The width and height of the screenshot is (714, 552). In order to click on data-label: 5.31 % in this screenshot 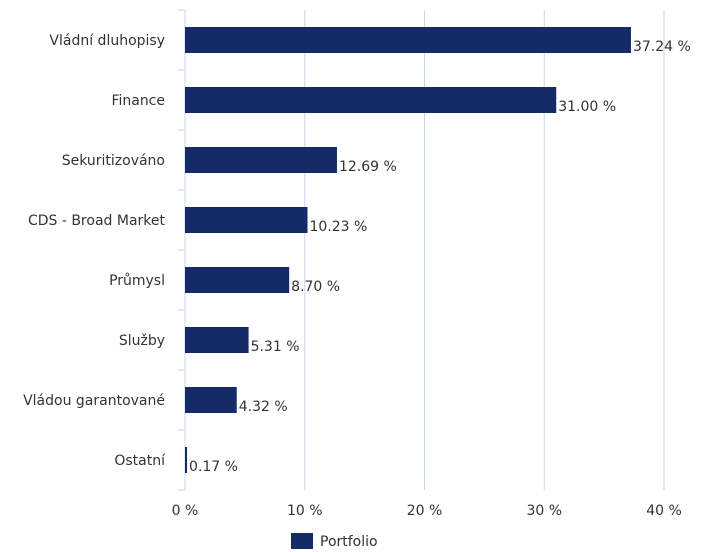, I will do `click(275, 347)`.